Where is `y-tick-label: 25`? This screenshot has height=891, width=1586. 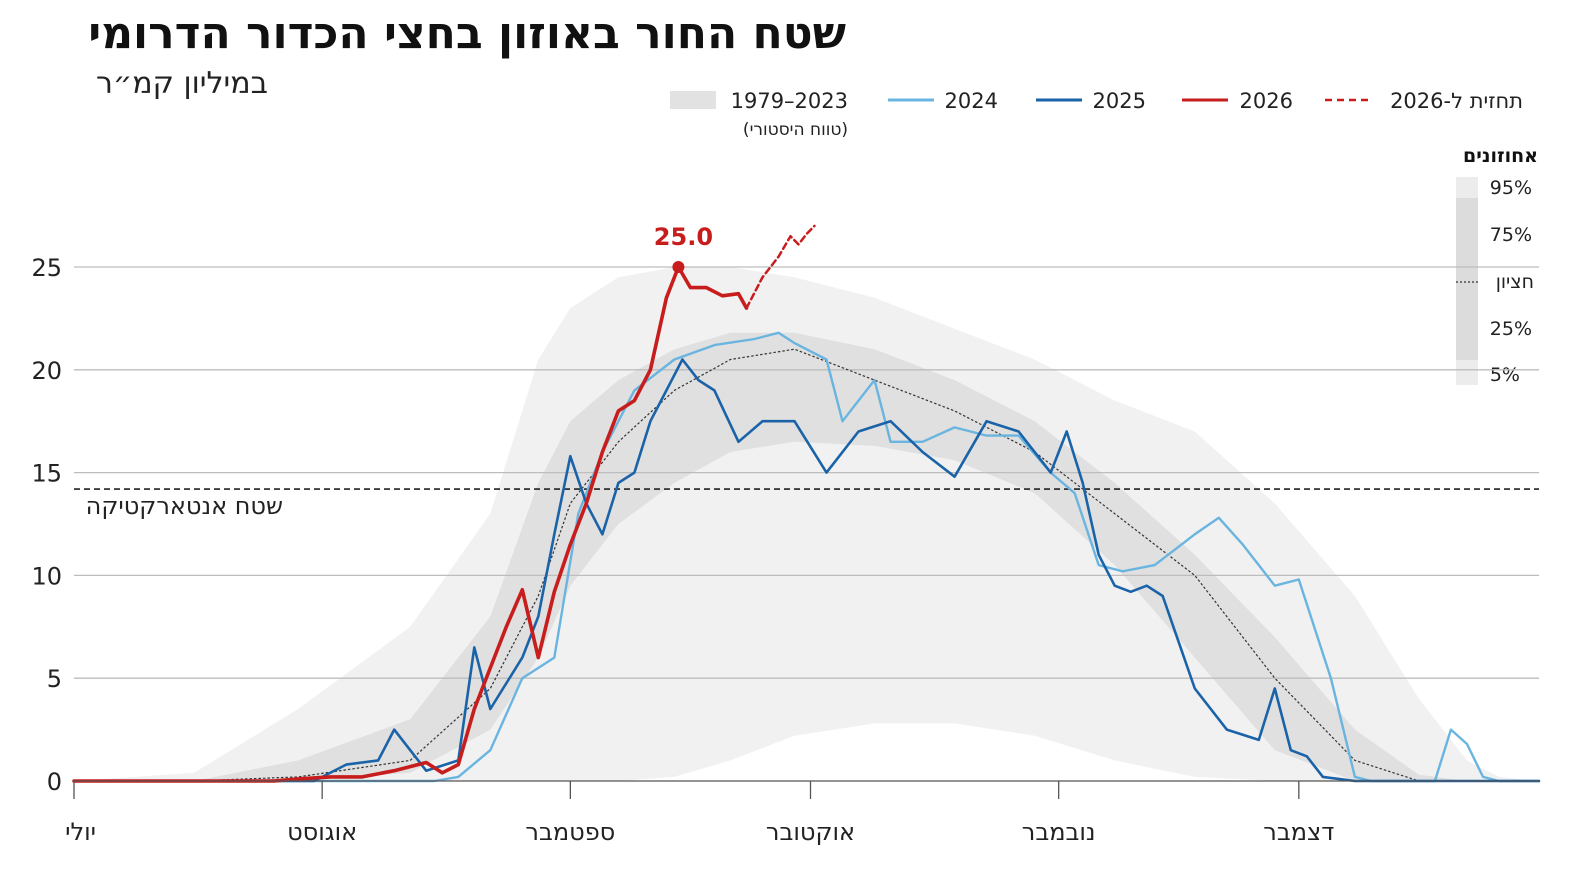 y-tick-label: 25 is located at coordinates (46, 268).